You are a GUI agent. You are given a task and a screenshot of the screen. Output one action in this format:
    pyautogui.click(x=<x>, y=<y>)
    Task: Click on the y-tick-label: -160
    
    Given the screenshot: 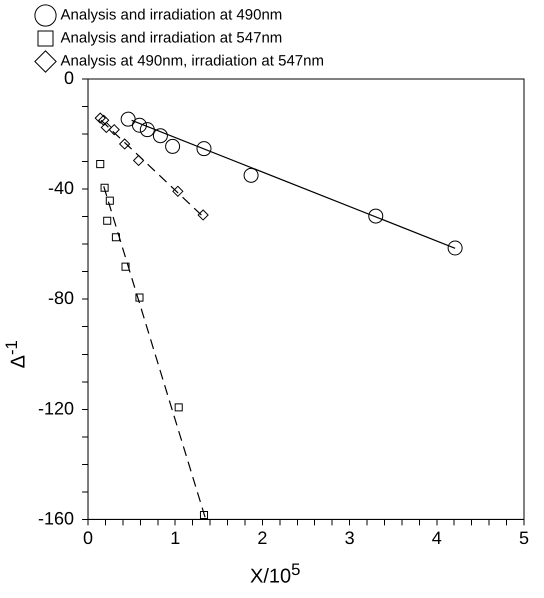 What is the action you would take?
    pyautogui.click(x=56, y=518)
    